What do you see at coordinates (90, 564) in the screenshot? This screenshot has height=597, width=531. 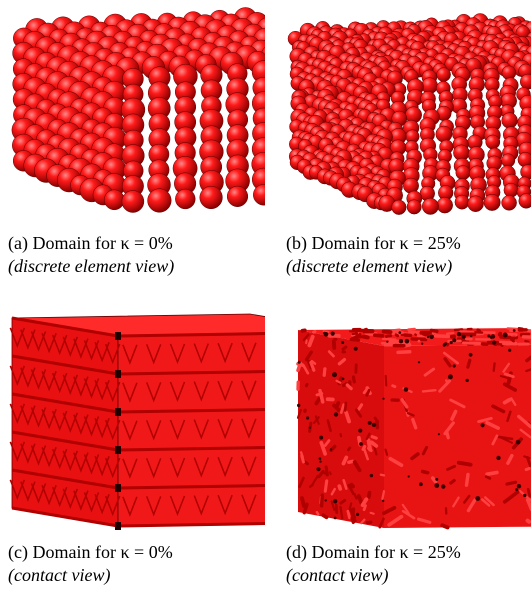 I see `caption-c: (c) Domain for κ = 0% (contact view)` at bounding box center [90, 564].